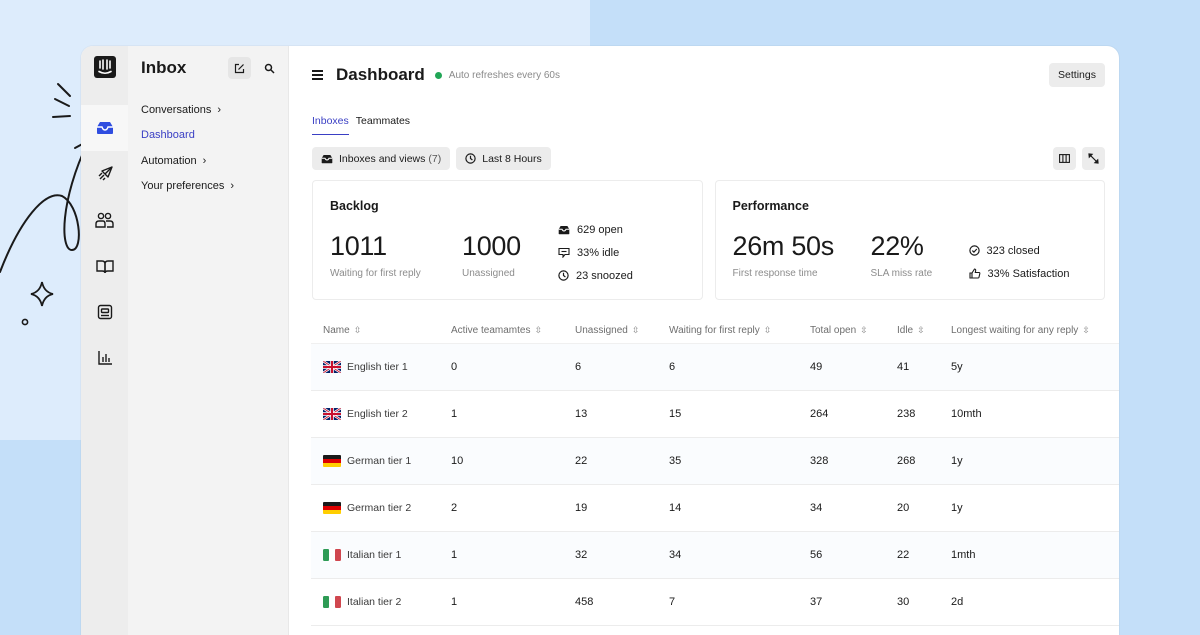 The height and width of the screenshot is (635, 1200). I want to click on menu-hamburger-icon, so click(317, 75).